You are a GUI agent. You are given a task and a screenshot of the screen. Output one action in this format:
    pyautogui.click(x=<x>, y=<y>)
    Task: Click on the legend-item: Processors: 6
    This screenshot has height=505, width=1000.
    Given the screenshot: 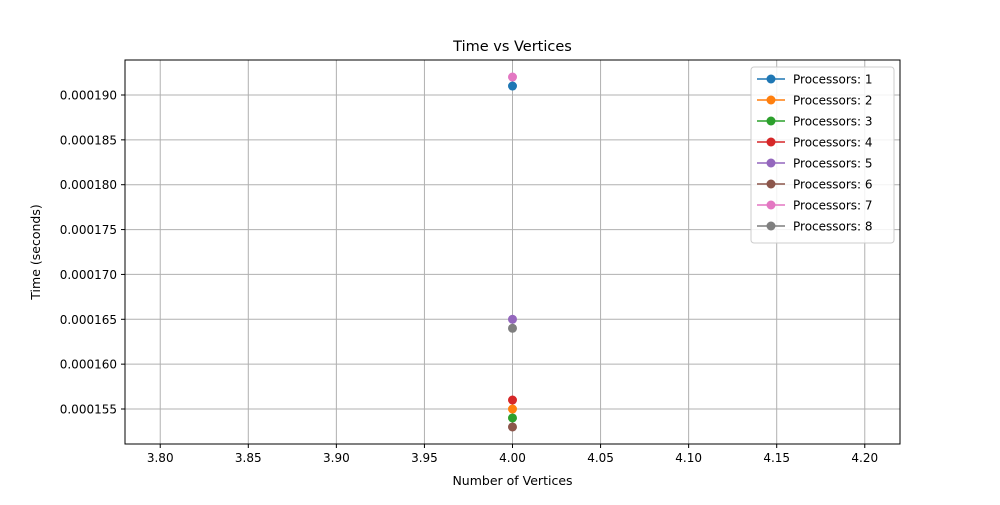 What is the action you would take?
    pyautogui.click(x=815, y=185)
    